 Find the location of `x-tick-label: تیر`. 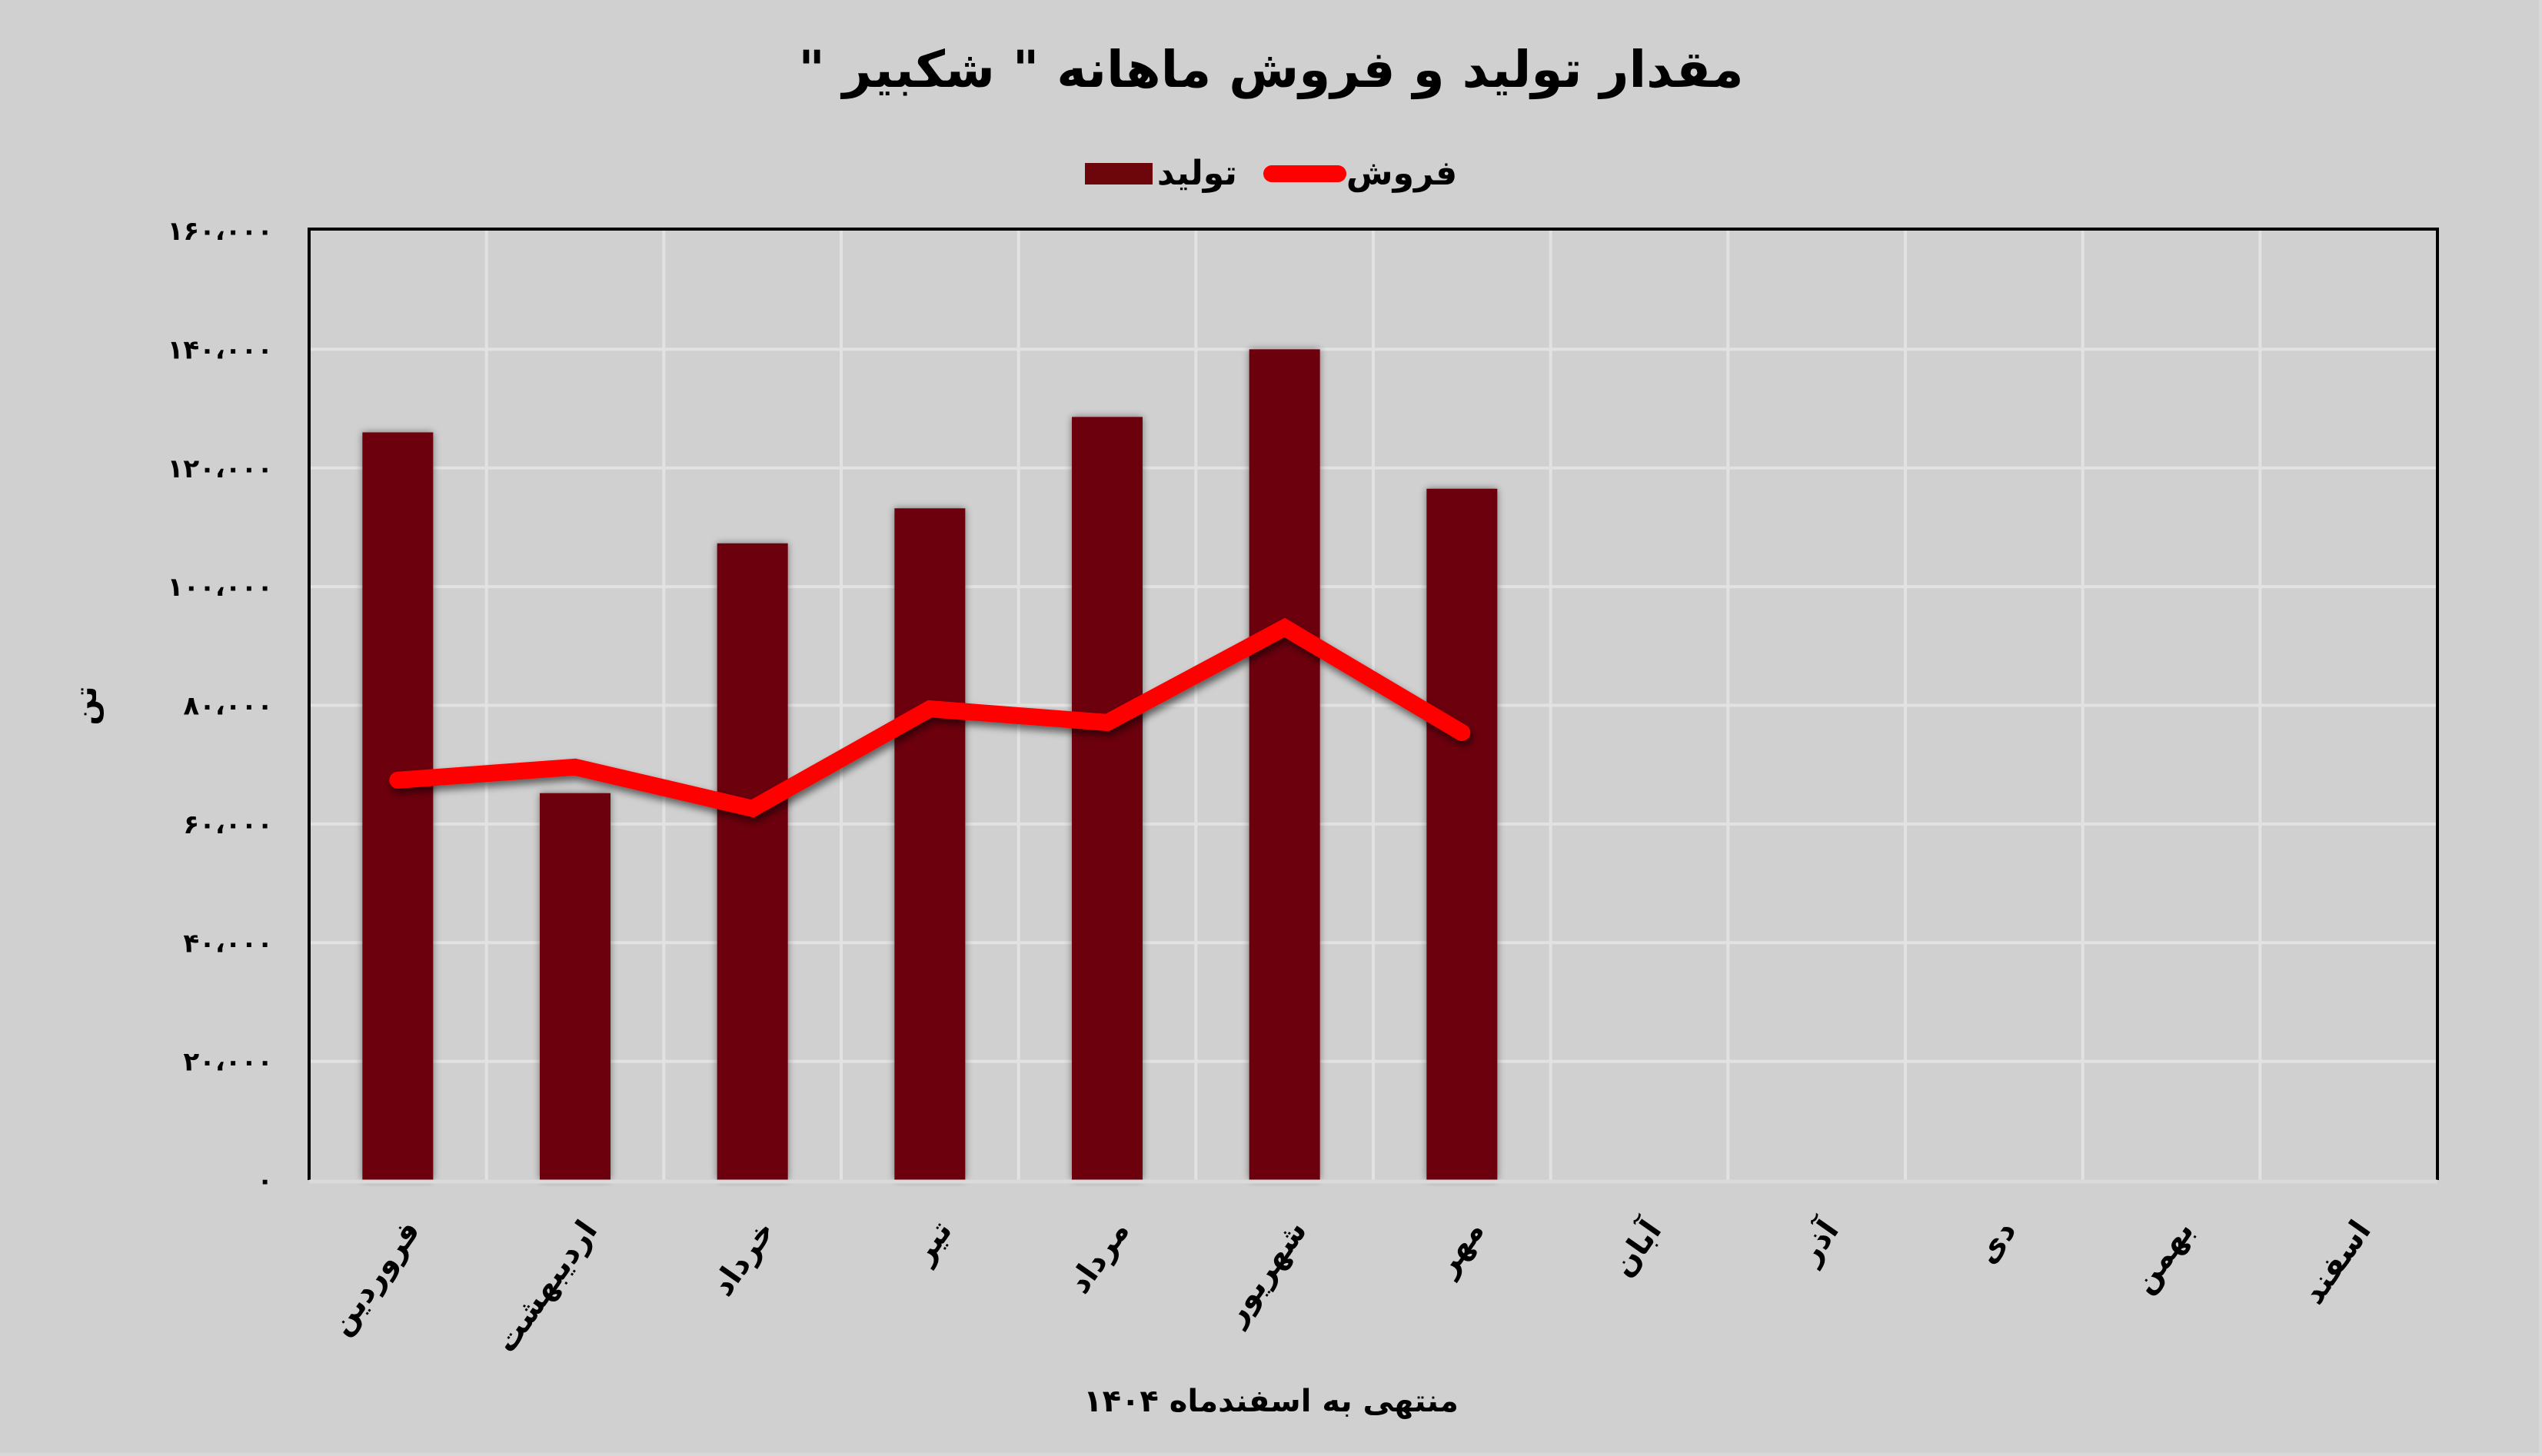

x-tick-label: تیر is located at coordinates (931, 1242).